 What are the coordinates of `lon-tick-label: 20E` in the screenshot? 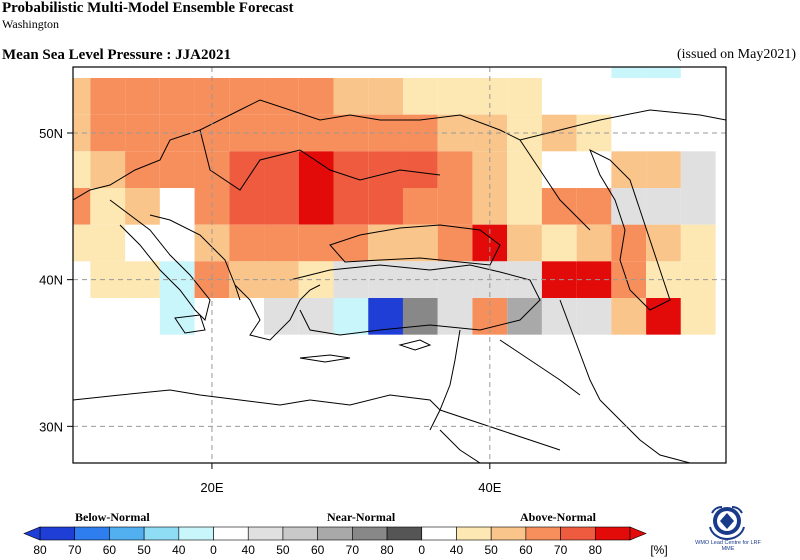 It's located at (211, 487).